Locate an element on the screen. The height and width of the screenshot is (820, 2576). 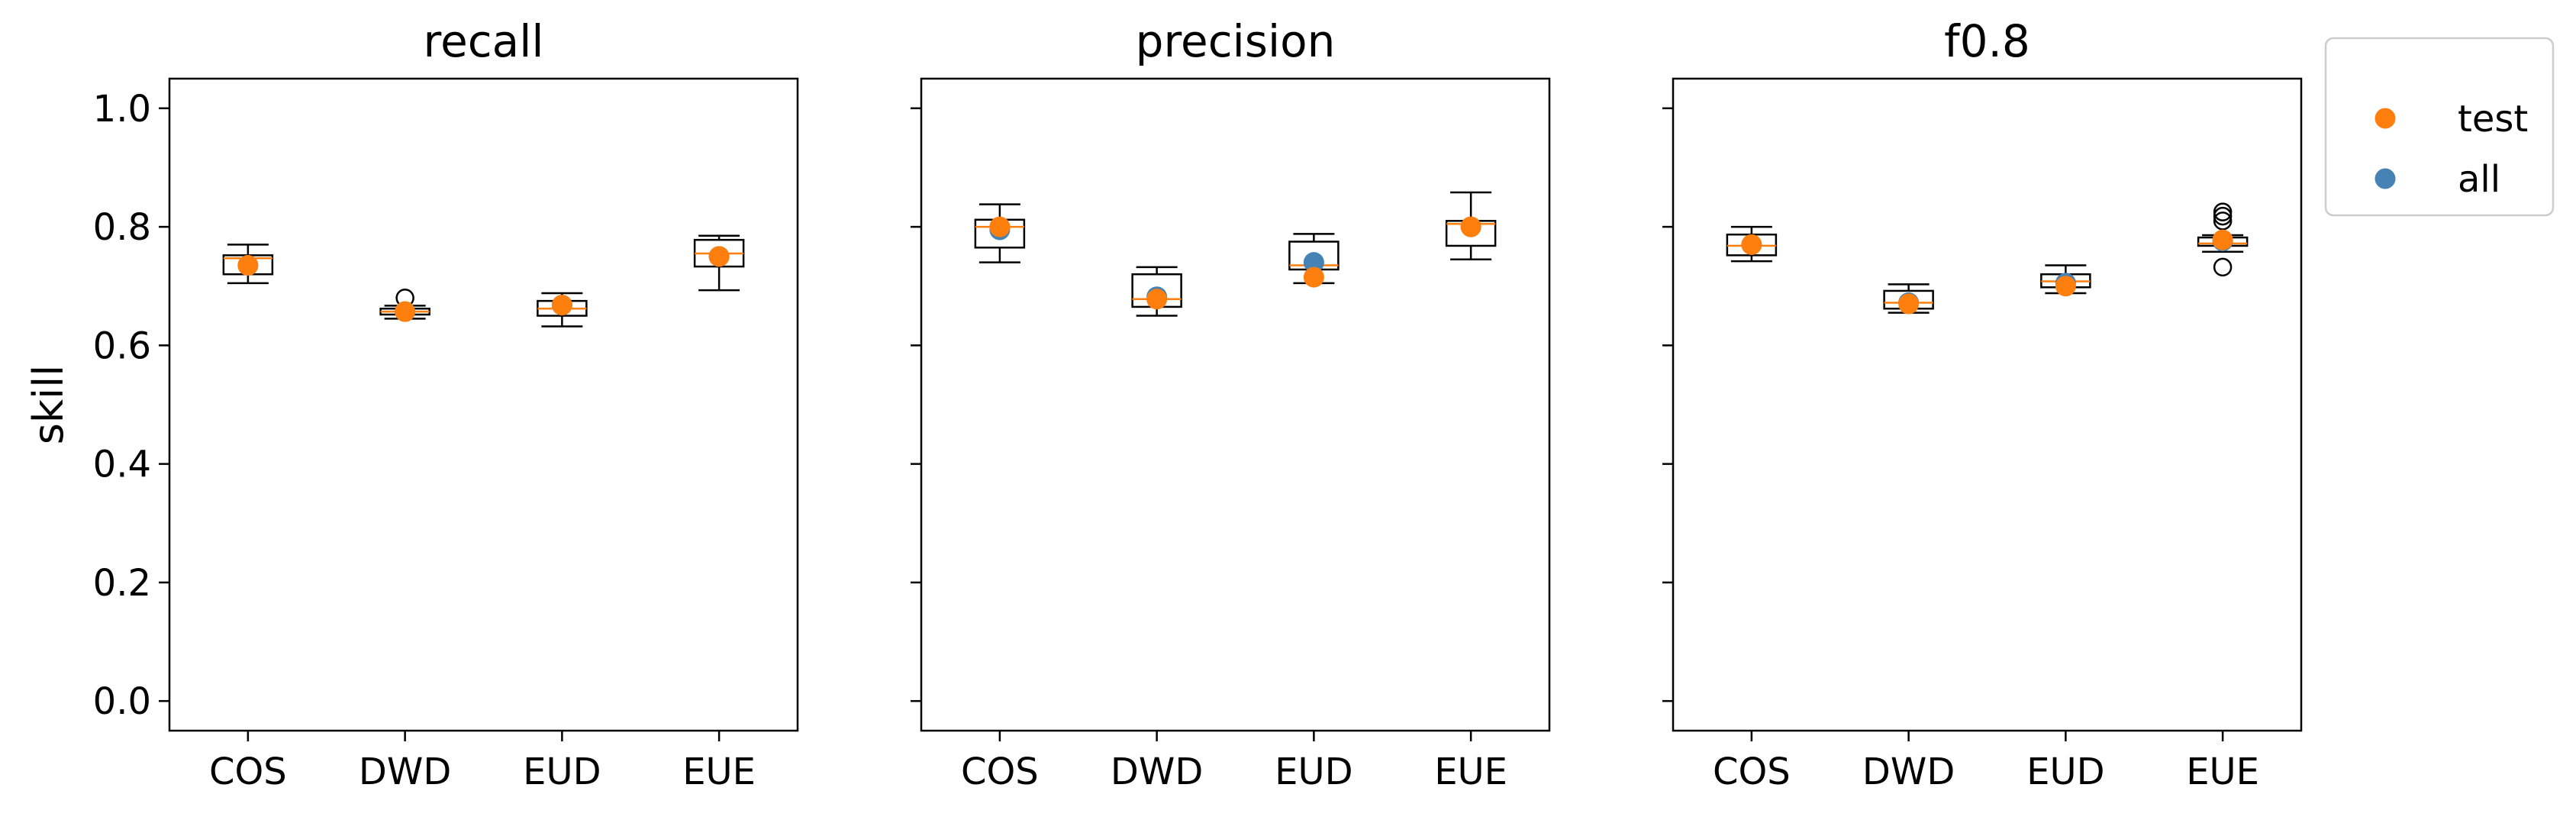
chart-title: recall is located at coordinates (484, 41).